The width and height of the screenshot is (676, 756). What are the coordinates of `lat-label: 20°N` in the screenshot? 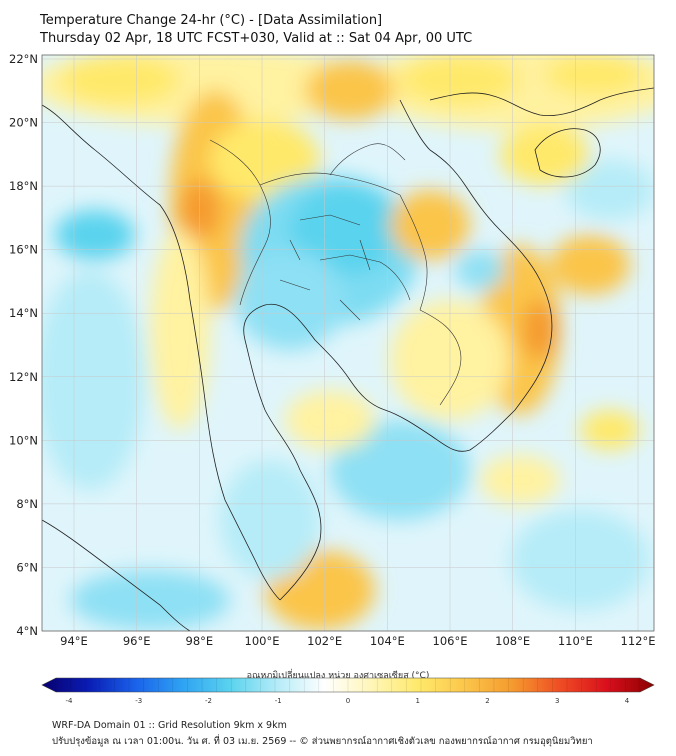 It's located at (23, 123).